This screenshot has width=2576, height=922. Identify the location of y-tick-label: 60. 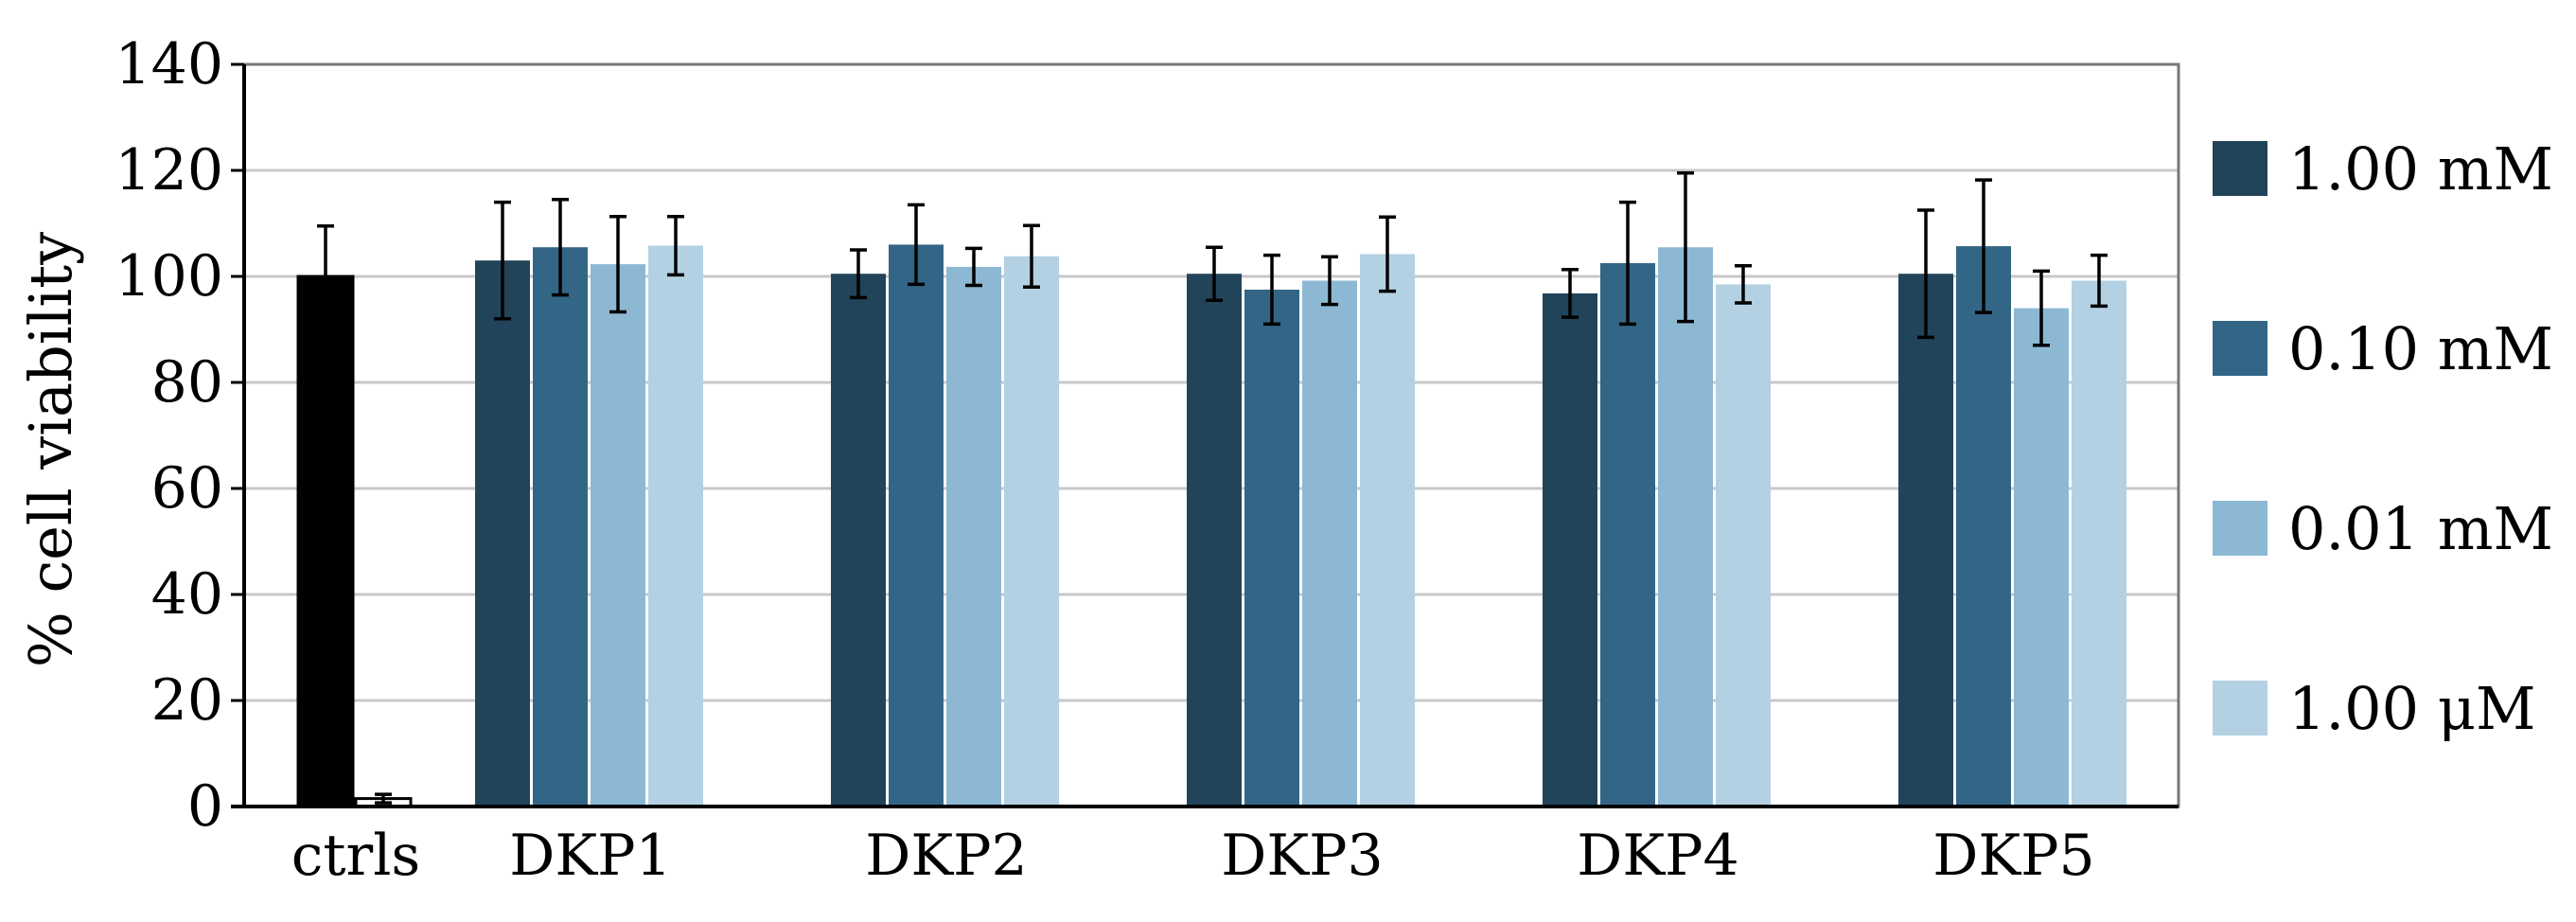
(187, 489).